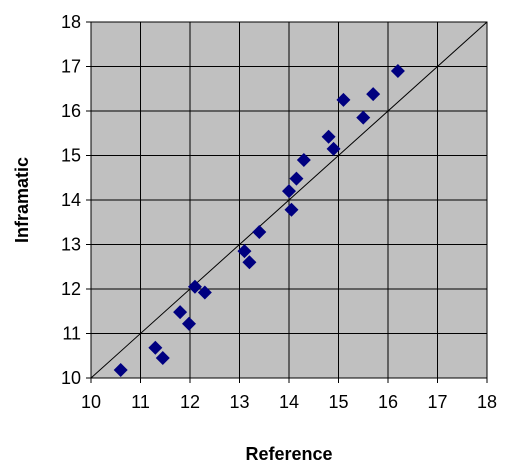  I want to click on y-axis-title: Inframatic, so click(22, 200).